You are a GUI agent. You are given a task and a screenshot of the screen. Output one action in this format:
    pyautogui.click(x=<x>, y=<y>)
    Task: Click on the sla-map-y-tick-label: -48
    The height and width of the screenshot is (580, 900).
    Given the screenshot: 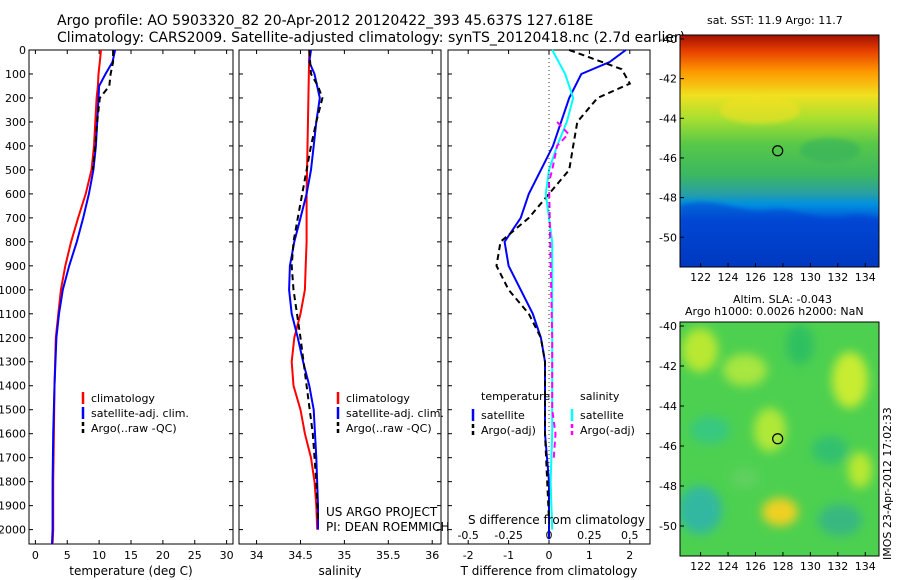 What is the action you would take?
    pyautogui.click(x=668, y=486)
    